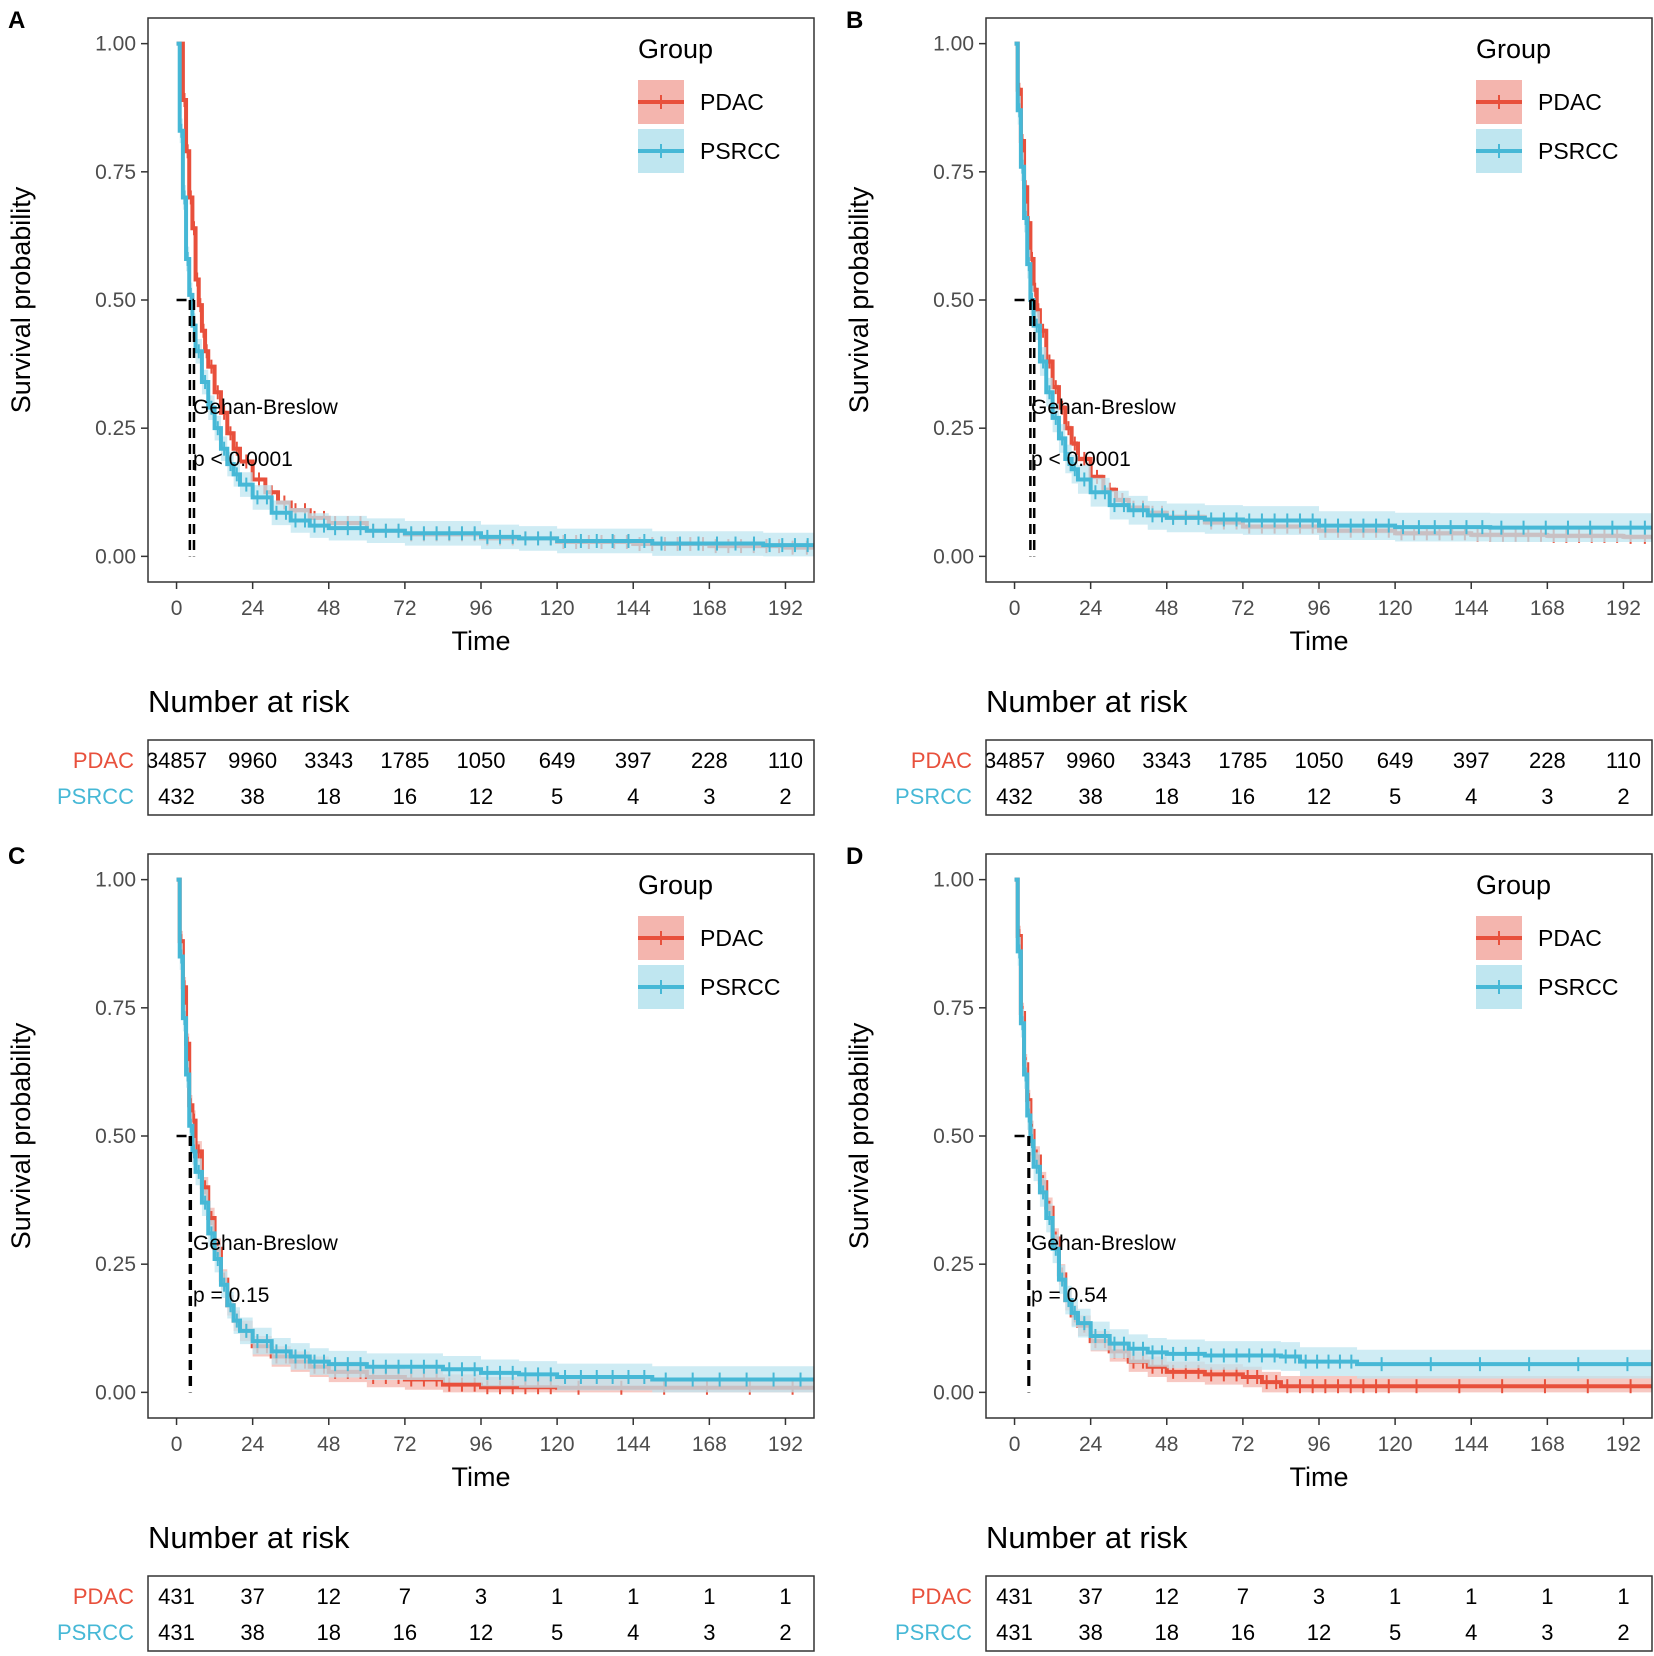  Describe the element at coordinates (252, 1596) in the screenshot. I see `risk-cell: 37` at that location.